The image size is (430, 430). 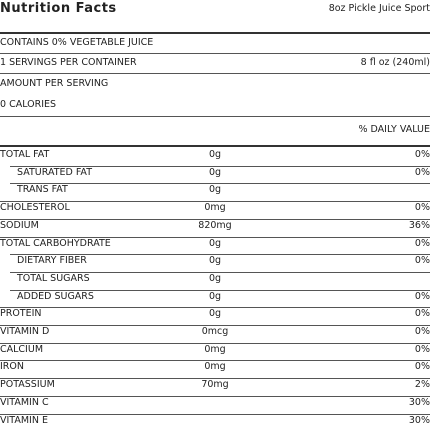 What do you see at coordinates (419, 225) in the screenshot?
I see `daily-value: 36%` at bounding box center [419, 225].